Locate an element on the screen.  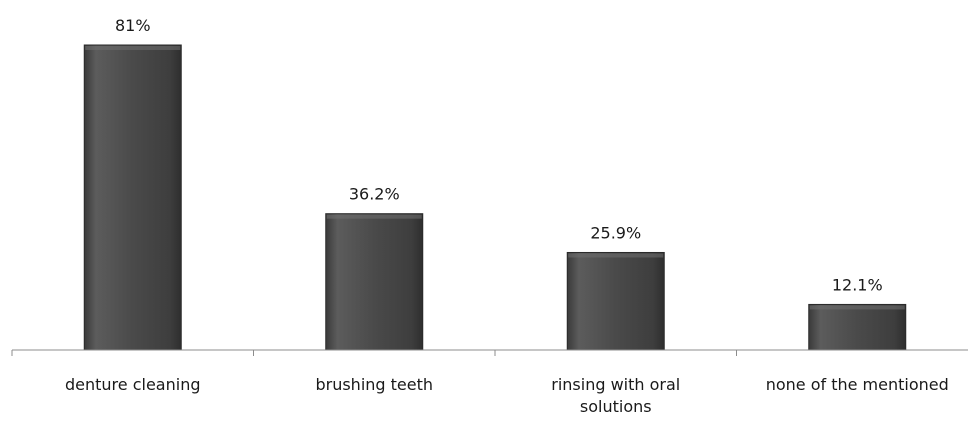
bar-4-bevel is located at coordinates (857, 307).